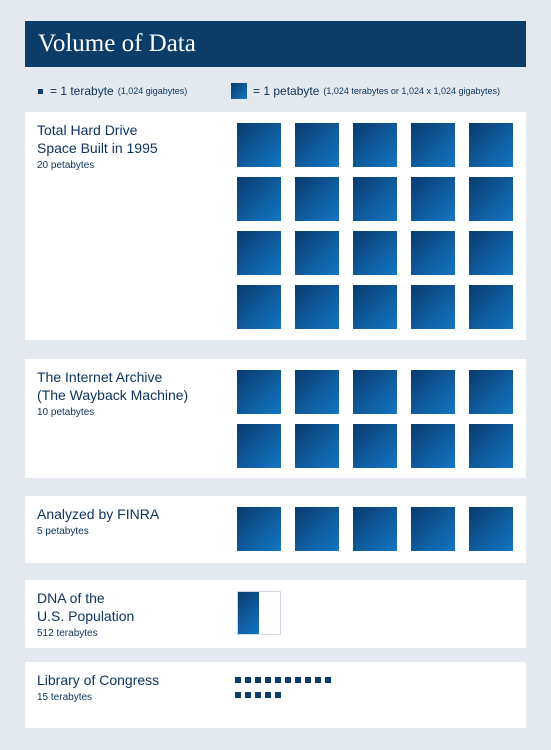  What do you see at coordinates (286, 91) in the screenshot?
I see `legend-petabyte-label: = 1 petabyte` at bounding box center [286, 91].